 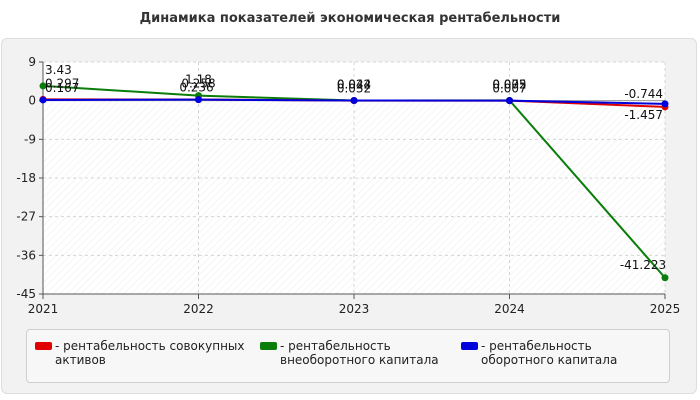 I want to click on data-label: 0.005, so click(x=509, y=85).